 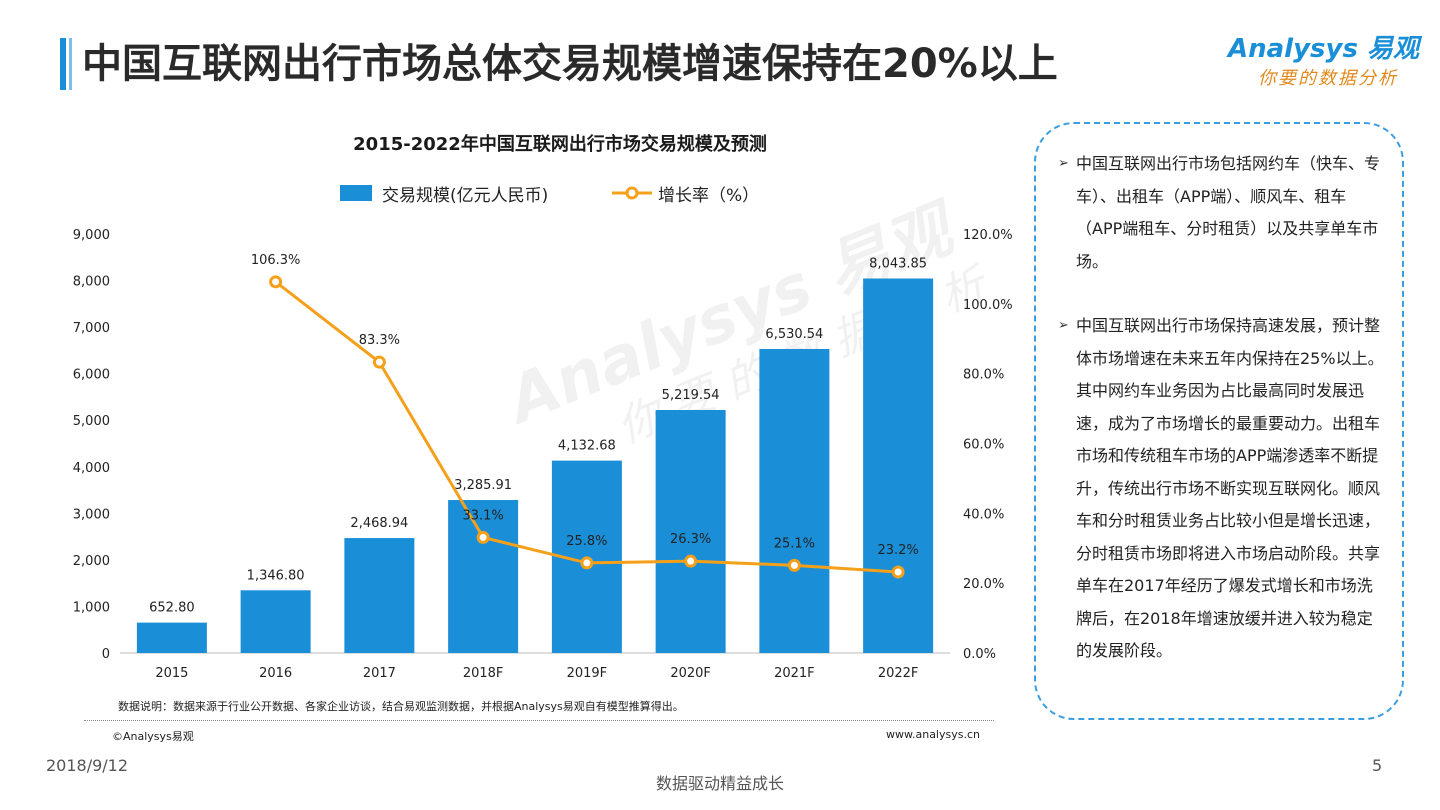 What do you see at coordinates (632, 193) in the screenshot?
I see `legend-line-swatch` at bounding box center [632, 193].